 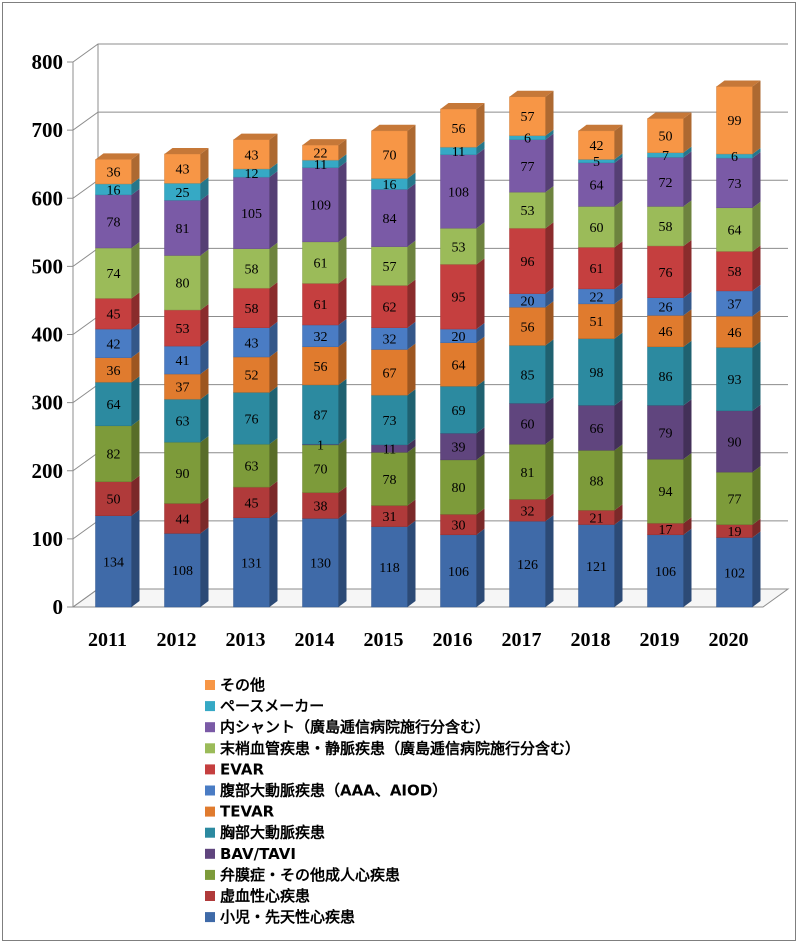 What do you see at coordinates (252, 376) in the screenshot?
I see `data-label: 52` at bounding box center [252, 376].